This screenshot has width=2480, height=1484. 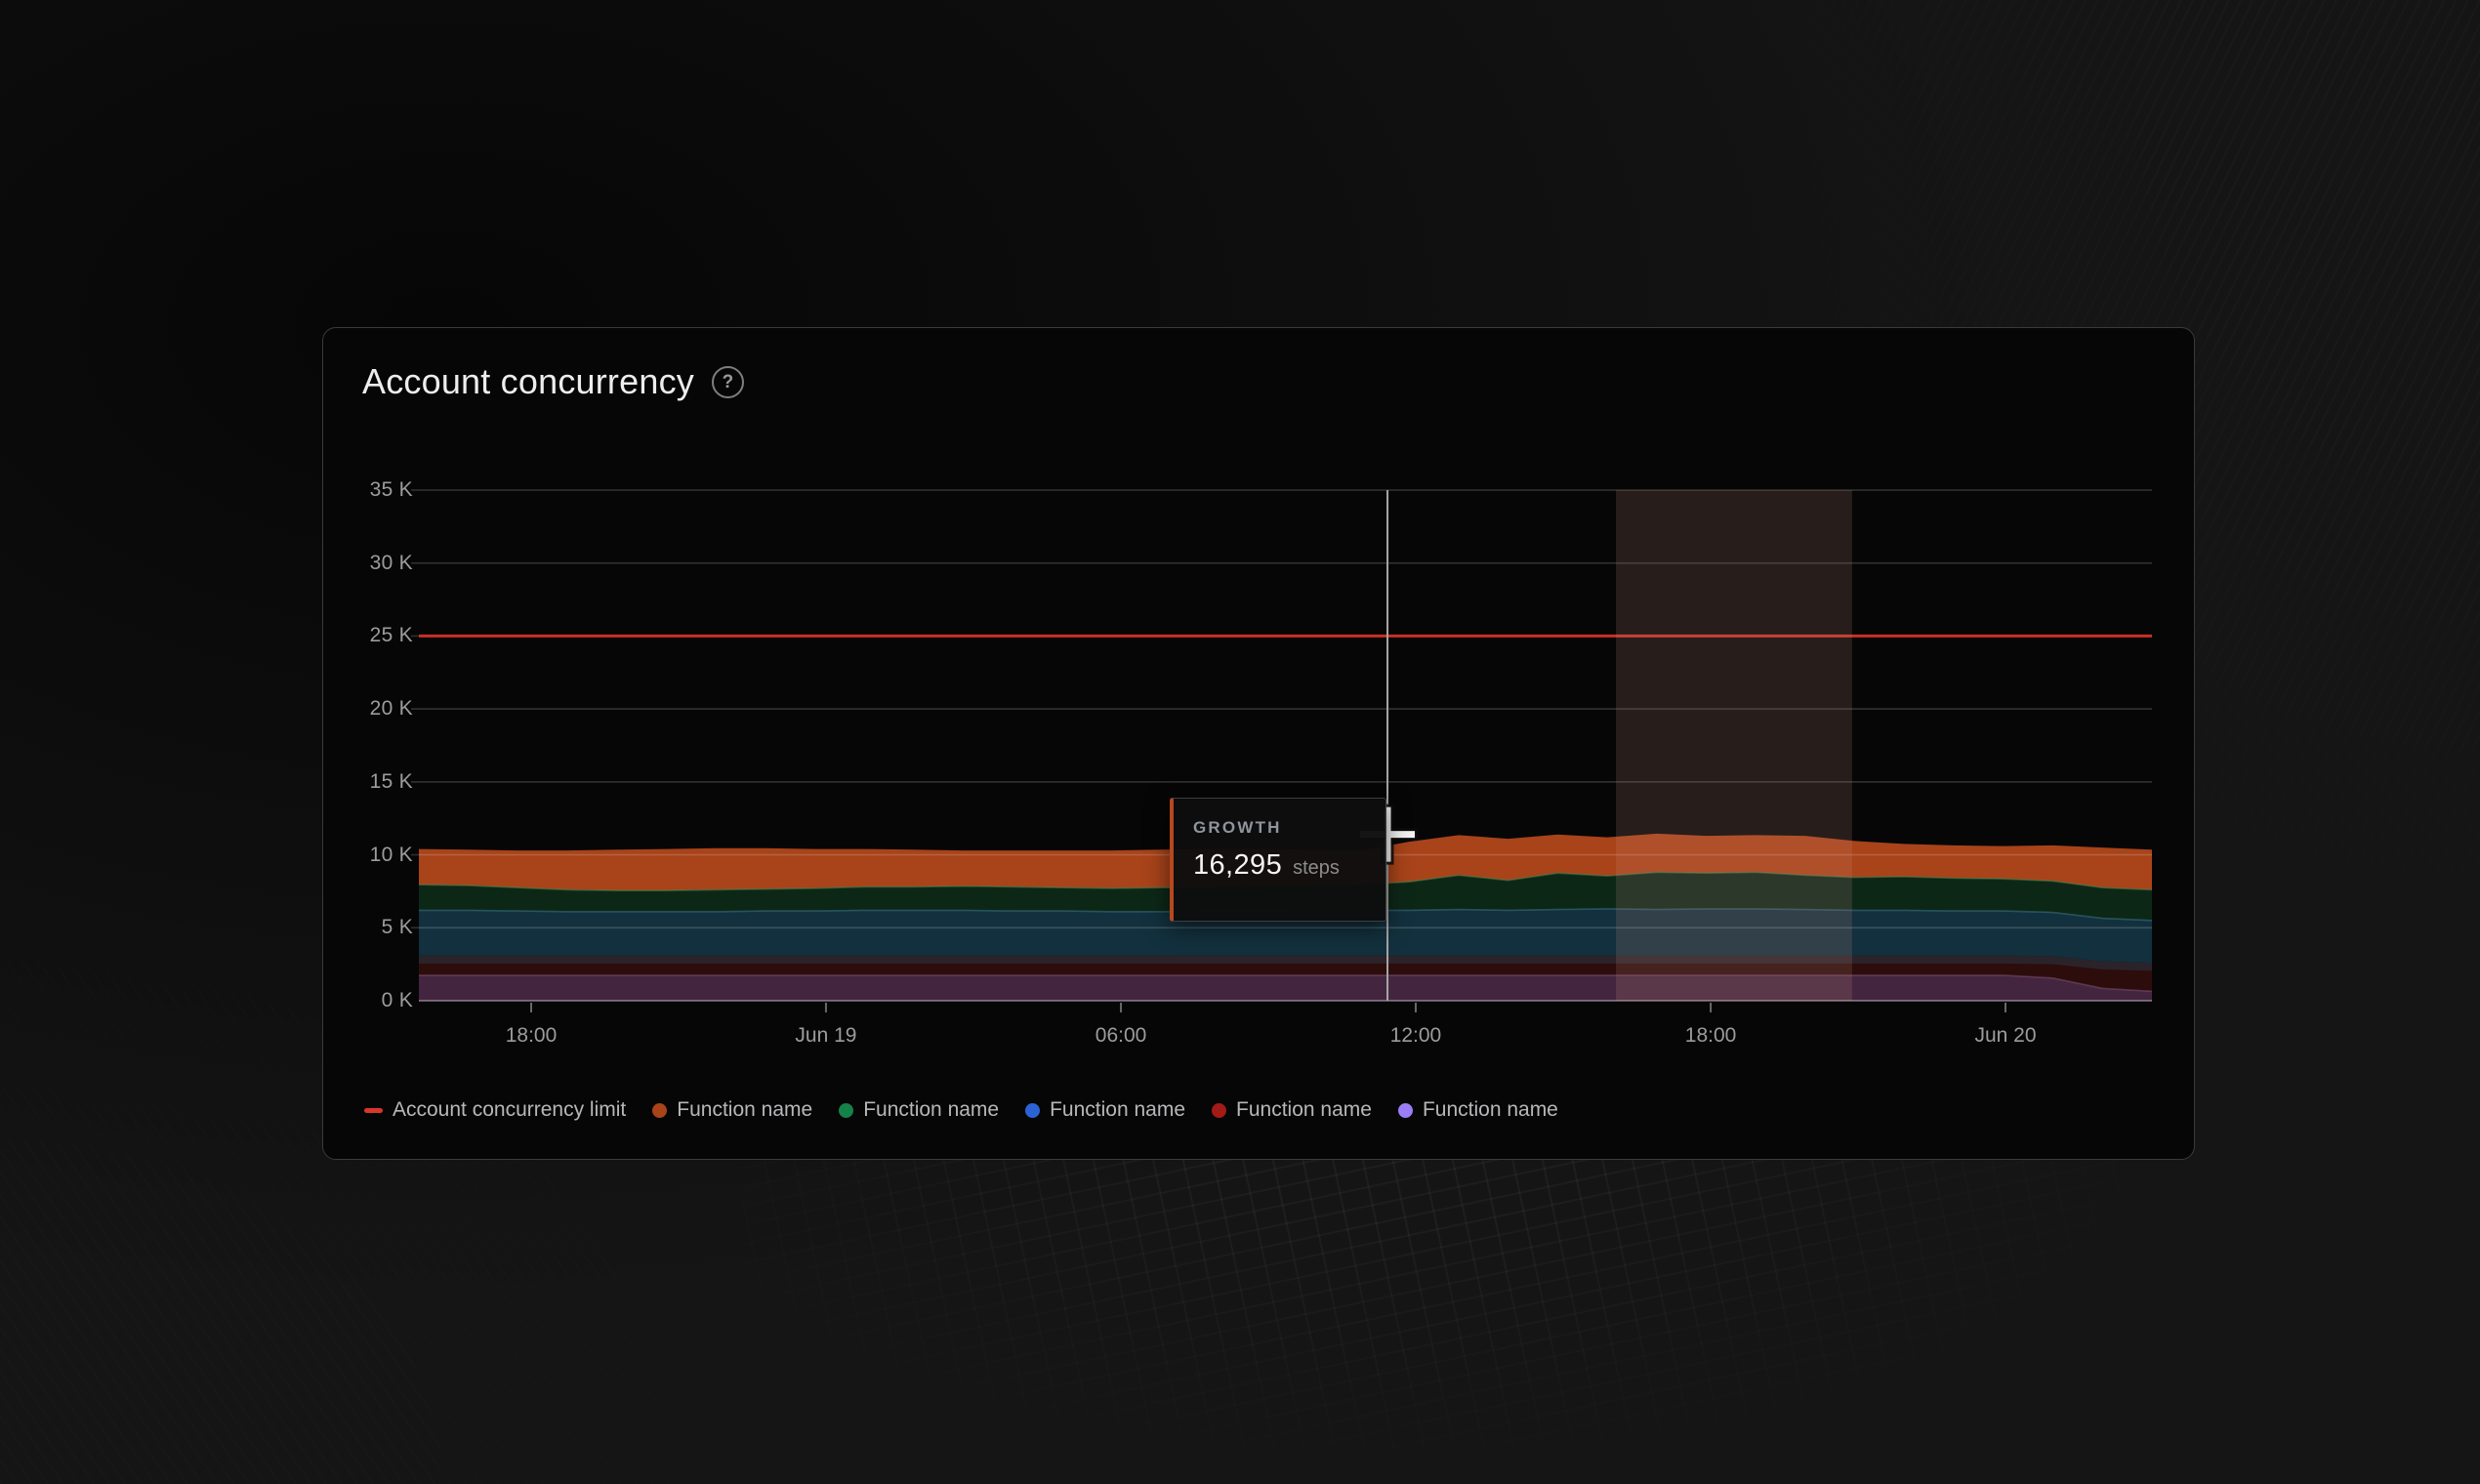 I want to click on background-mesh-pattern-bottom, so click(x=1474, y=1312).